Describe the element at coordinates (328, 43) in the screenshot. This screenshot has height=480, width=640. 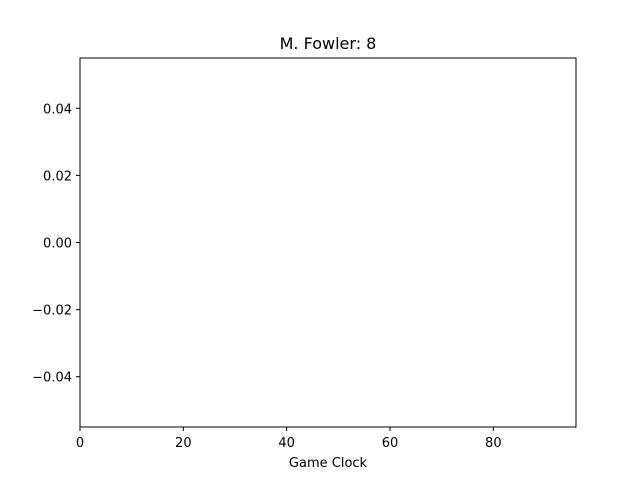
I see `chart-title: M. Fowler: 8` at that location.